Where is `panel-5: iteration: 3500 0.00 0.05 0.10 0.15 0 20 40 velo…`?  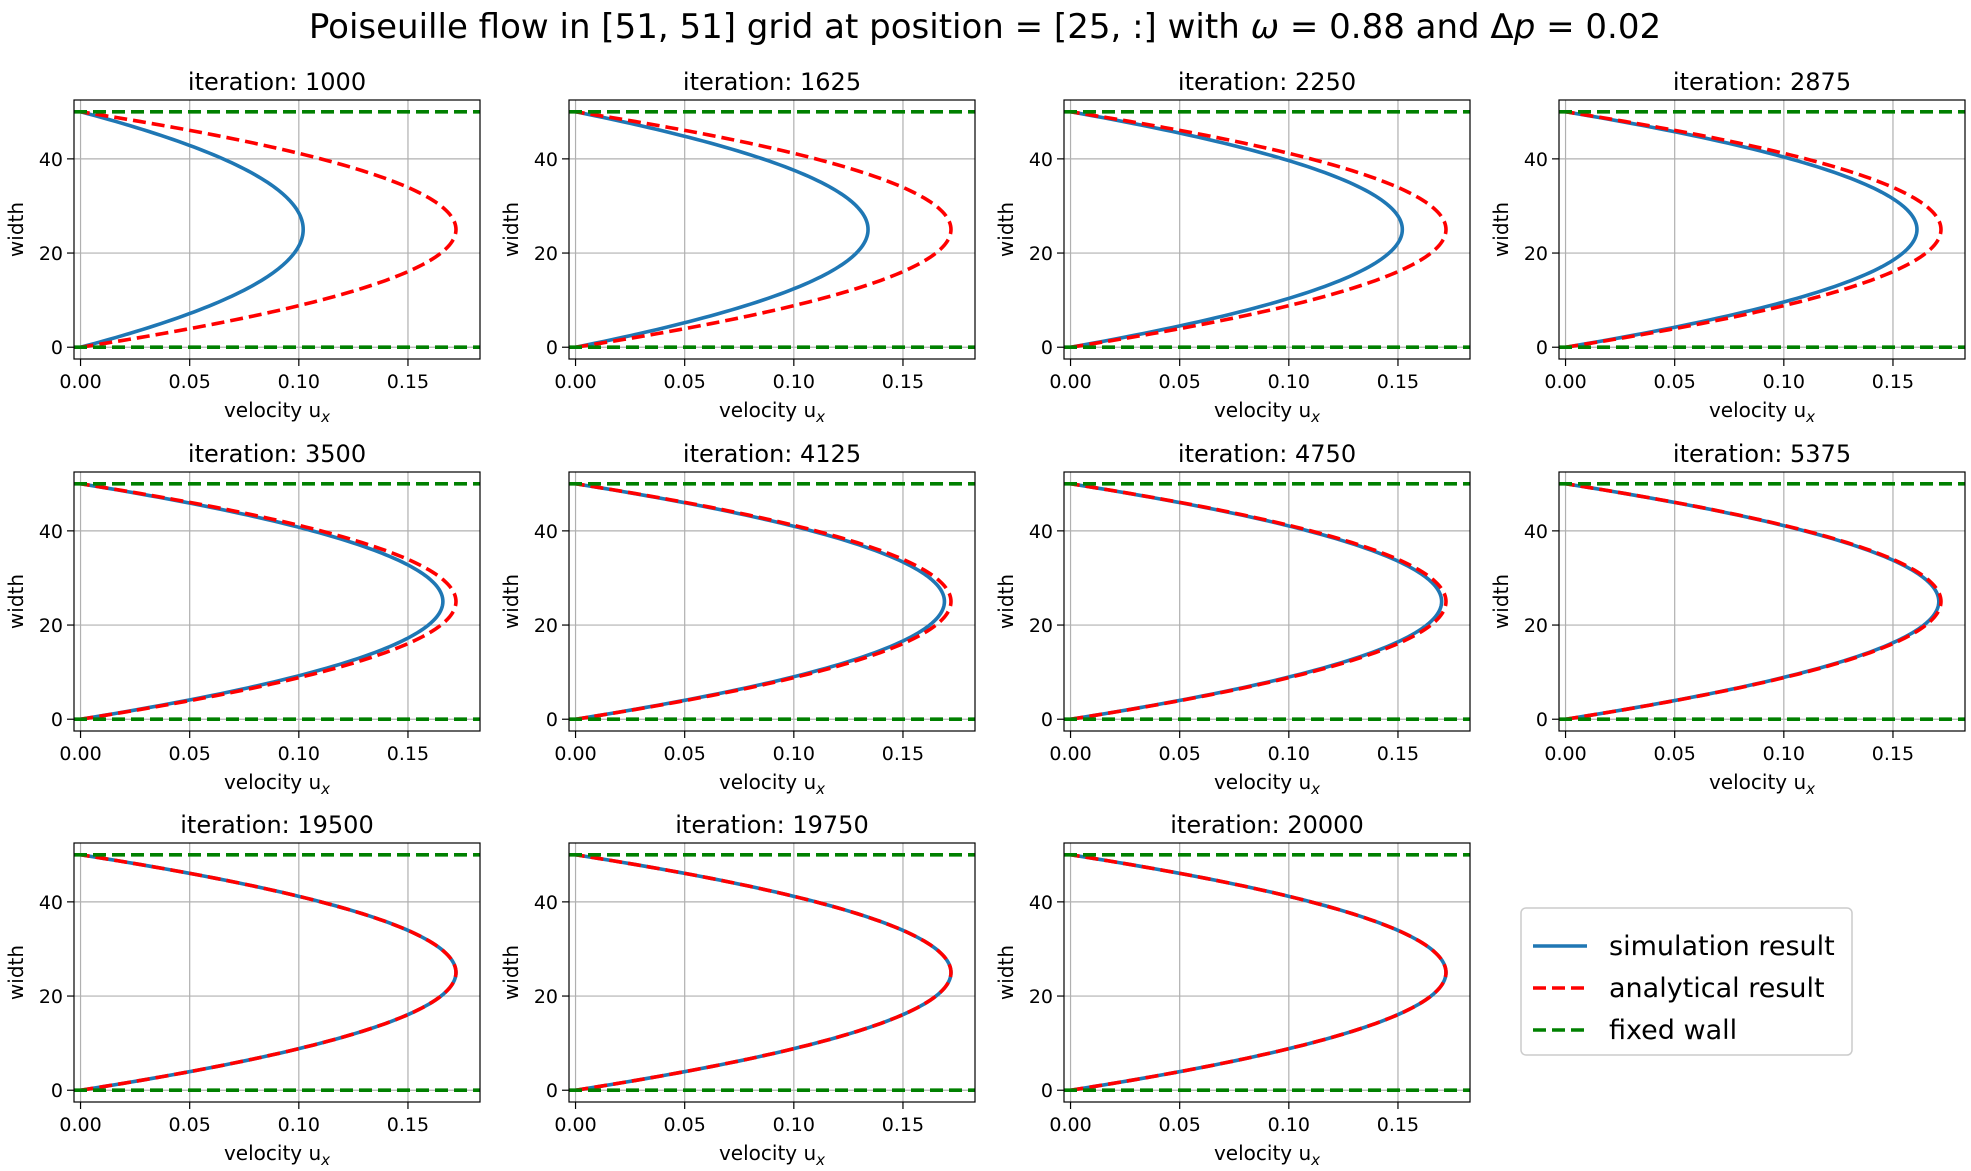
panel-5: iteration: 3500 0.00 0.05 0.10 0.15 0 20 40 velo… is located at coordinates (242, 619).